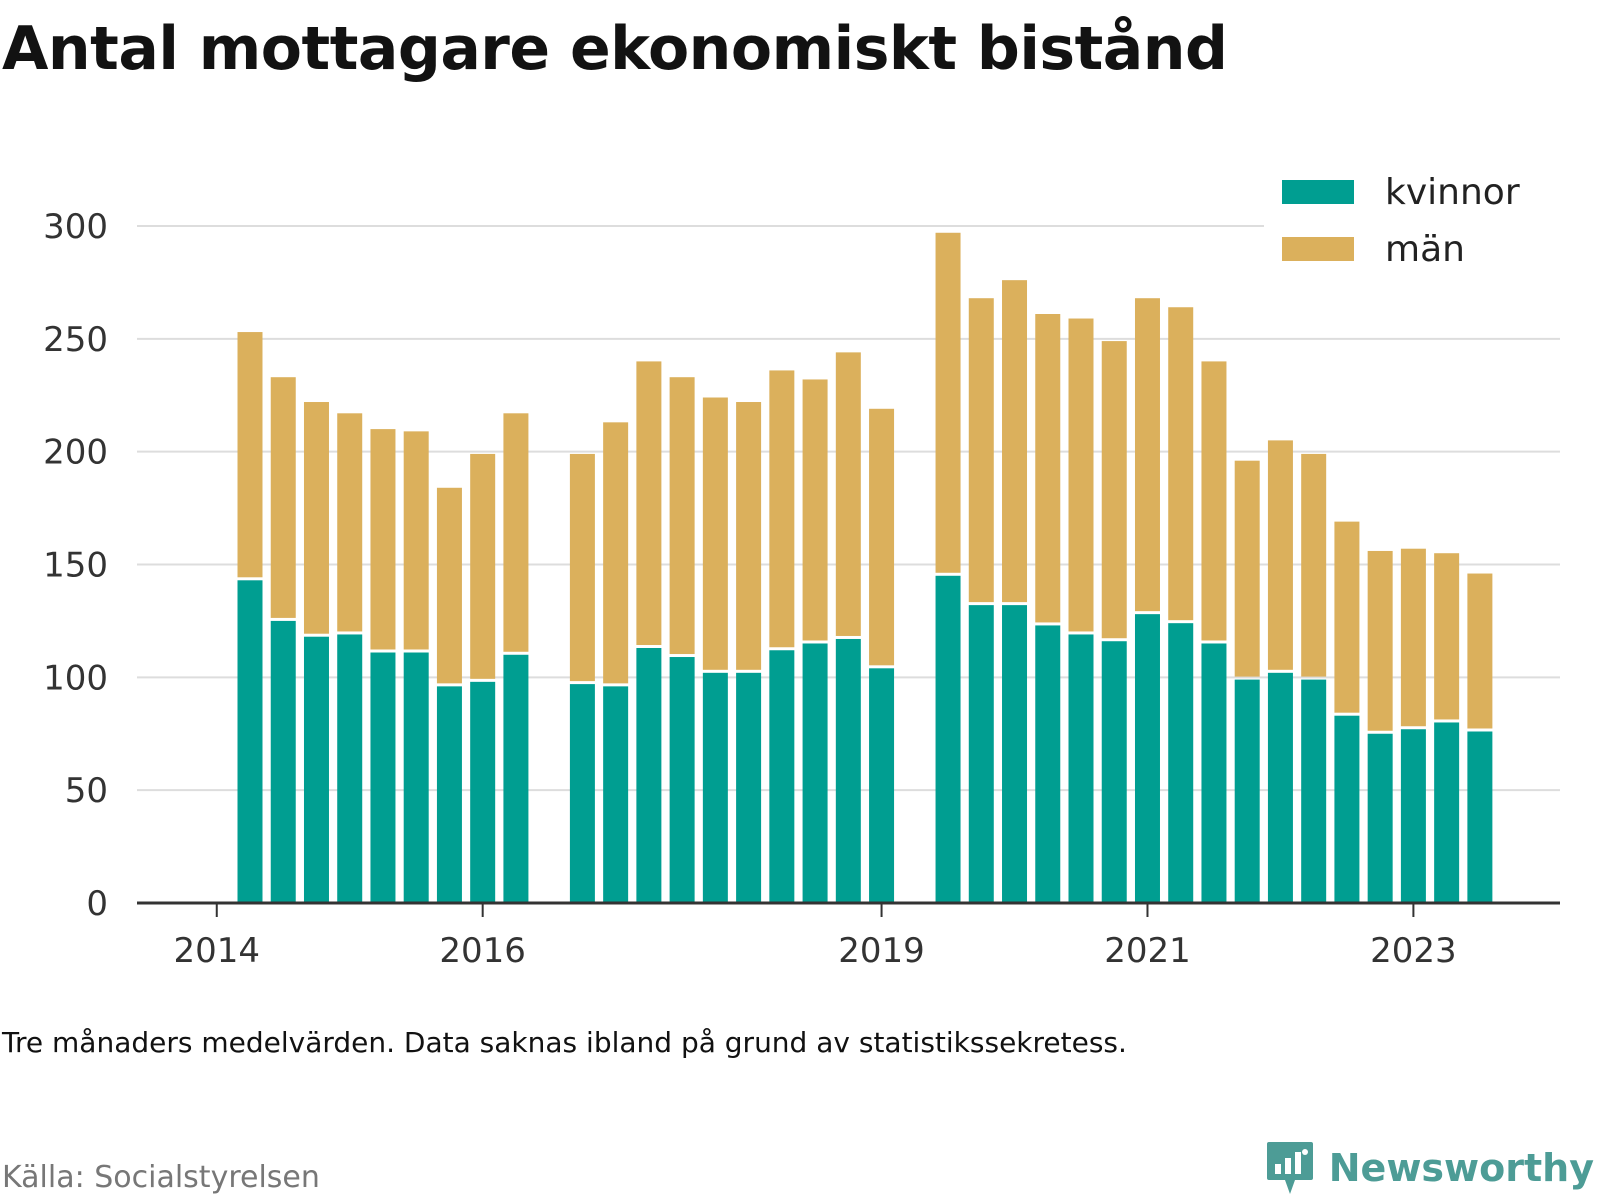  Describe the element at coordinates (75, 340) in the screenshot. I see `y-tick-label: 250` at that location.